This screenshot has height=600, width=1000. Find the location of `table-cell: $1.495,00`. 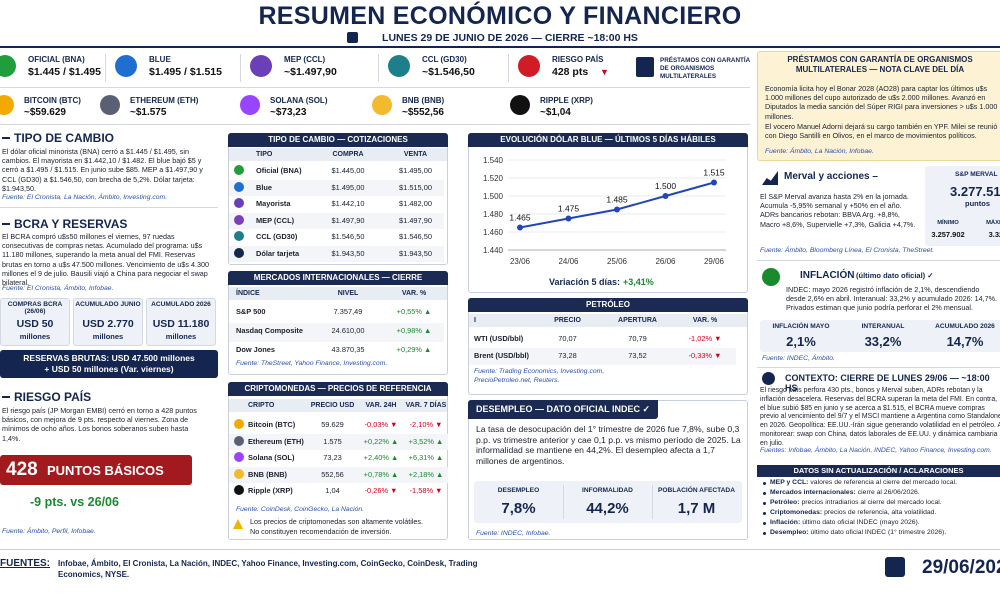

table-cell: $1.495,00 is located at coordinates (348, 187).